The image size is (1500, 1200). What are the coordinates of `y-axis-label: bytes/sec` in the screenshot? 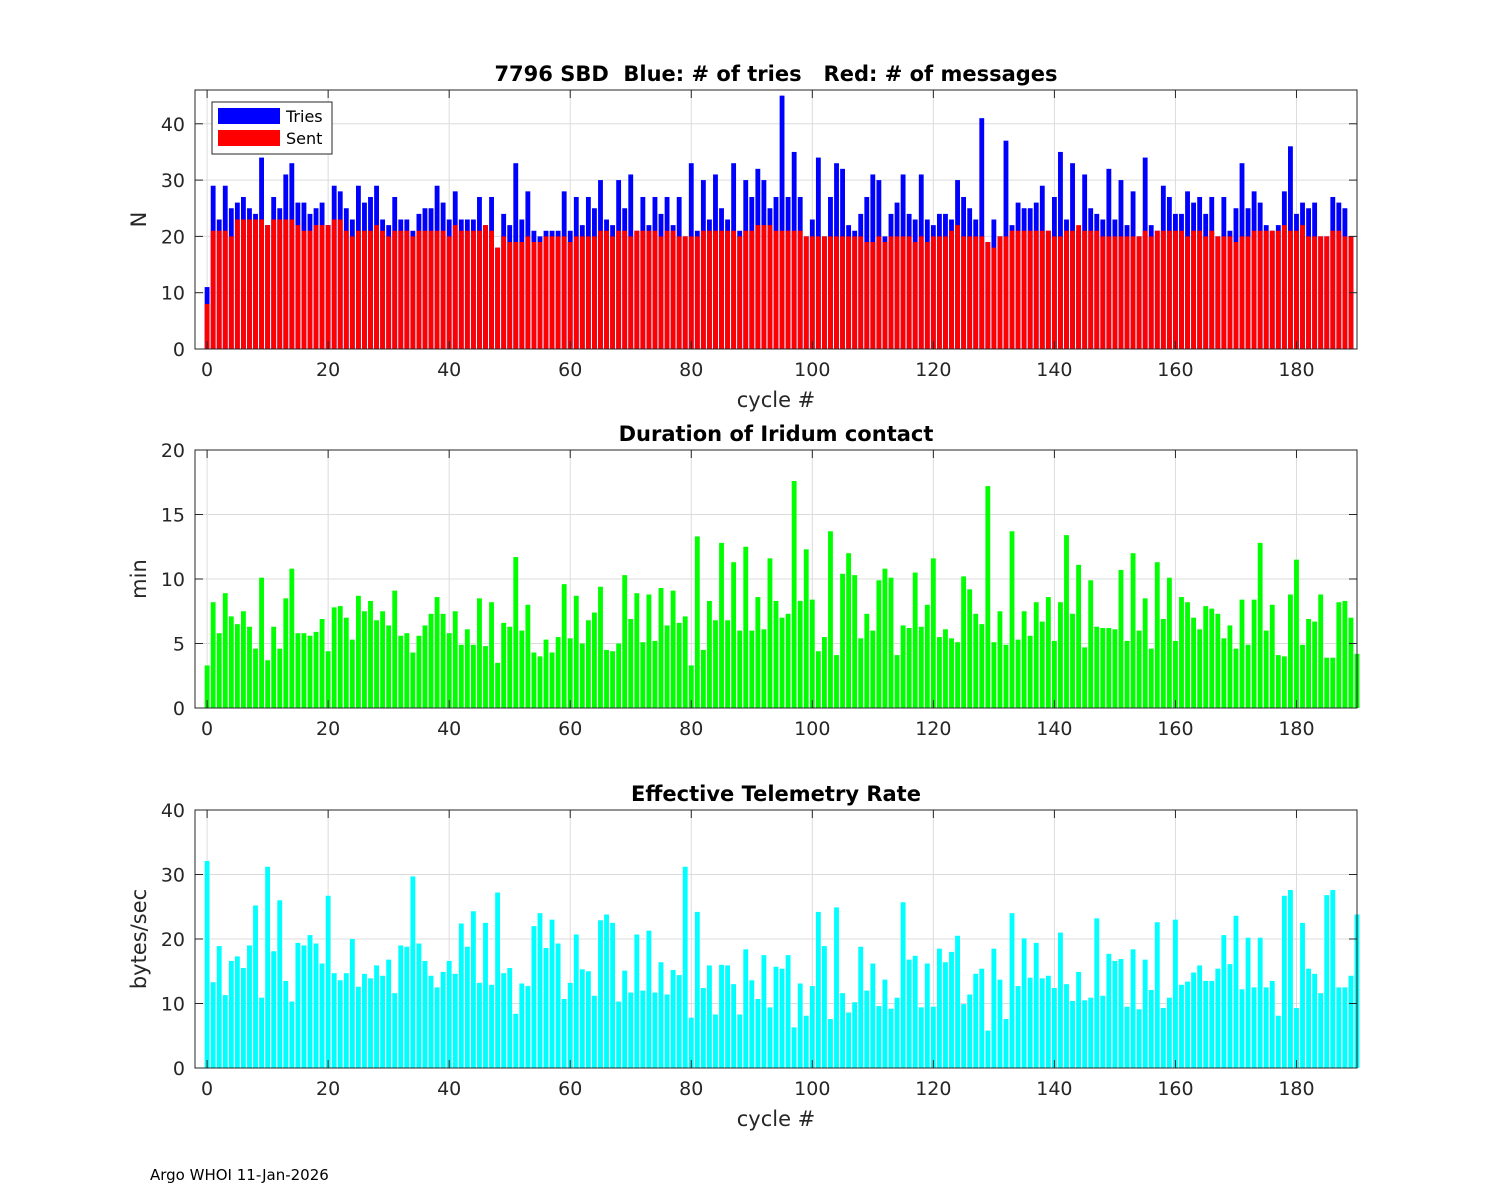 It's located at (139, 939).